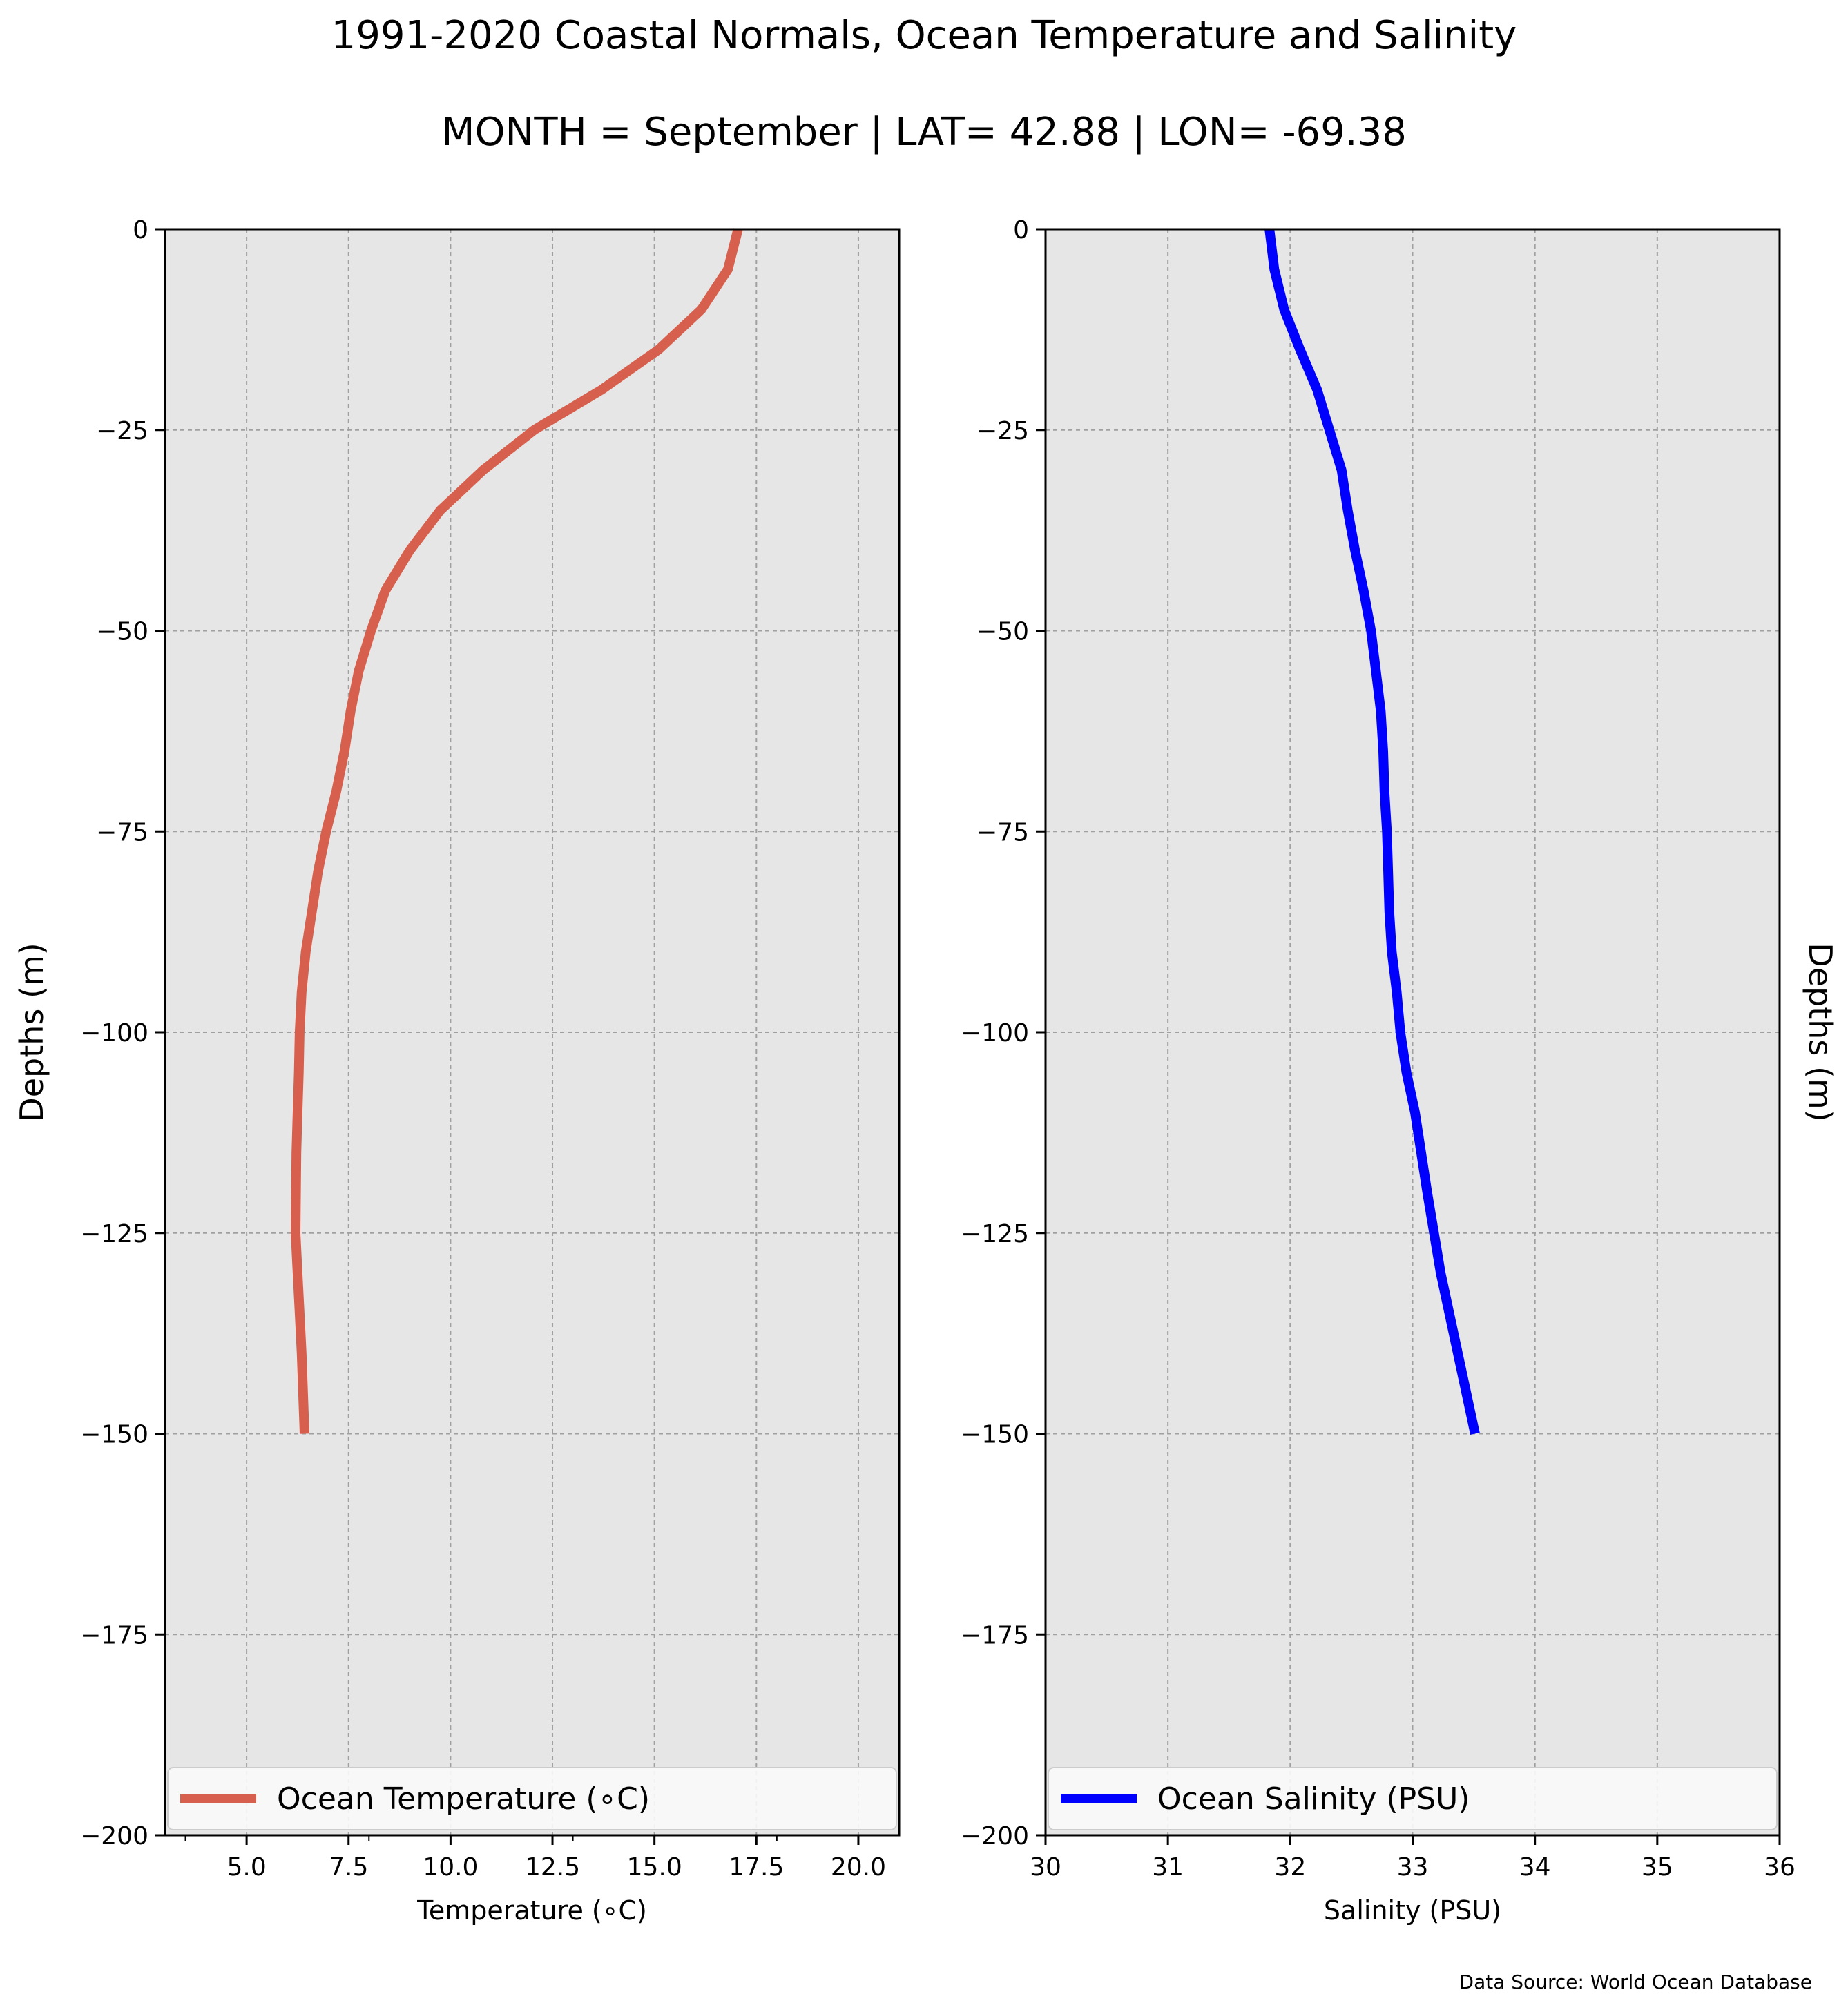 Image resolution: width=1848 pixels, height=2003 pixels. I want to click on x-tick-label: 34, so click(1535, 1867).